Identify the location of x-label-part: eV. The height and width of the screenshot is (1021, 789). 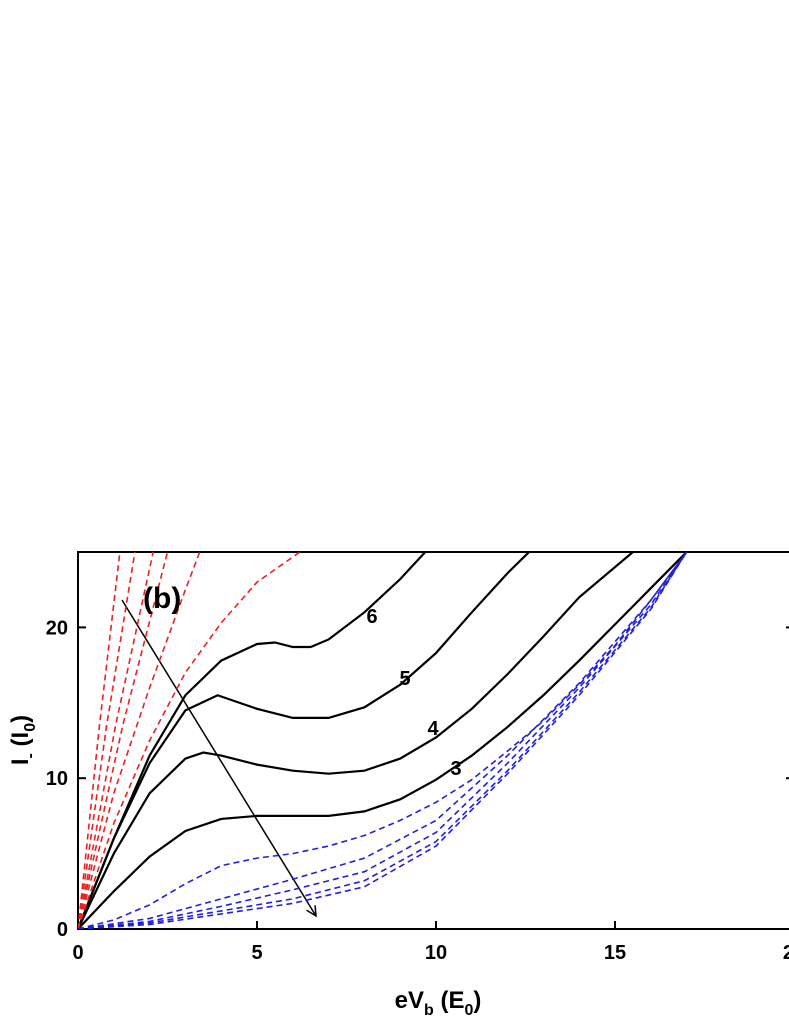
(409, 1000).